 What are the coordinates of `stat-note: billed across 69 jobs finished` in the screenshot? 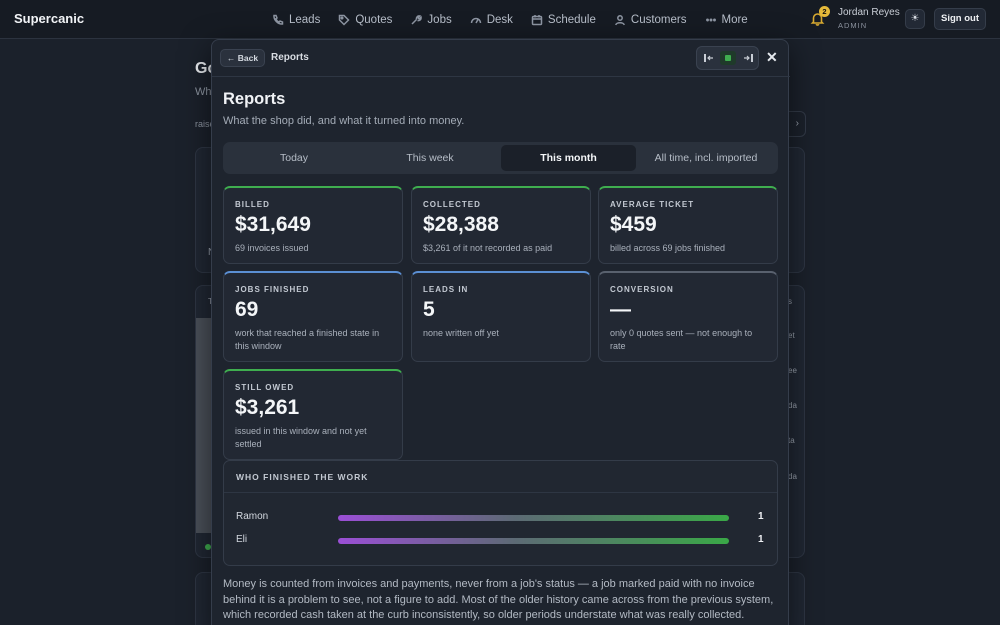 It's located at (668, 248).